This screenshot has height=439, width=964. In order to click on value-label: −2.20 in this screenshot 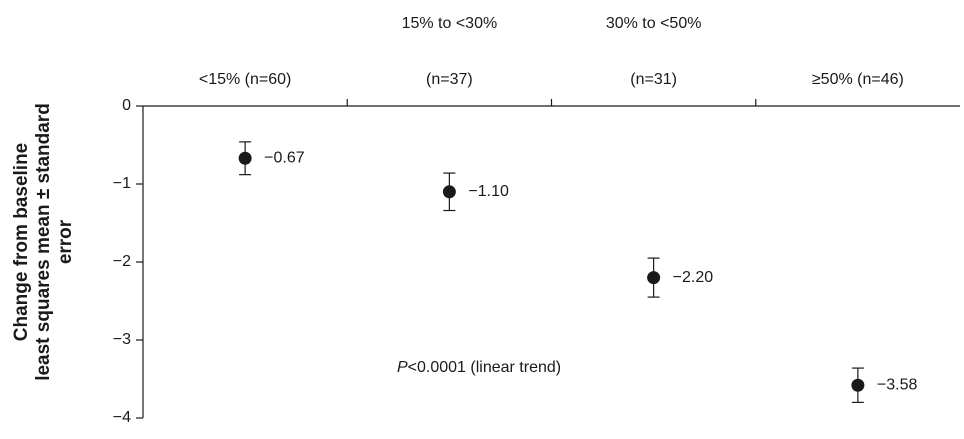, I will do `click(693, 277)`.